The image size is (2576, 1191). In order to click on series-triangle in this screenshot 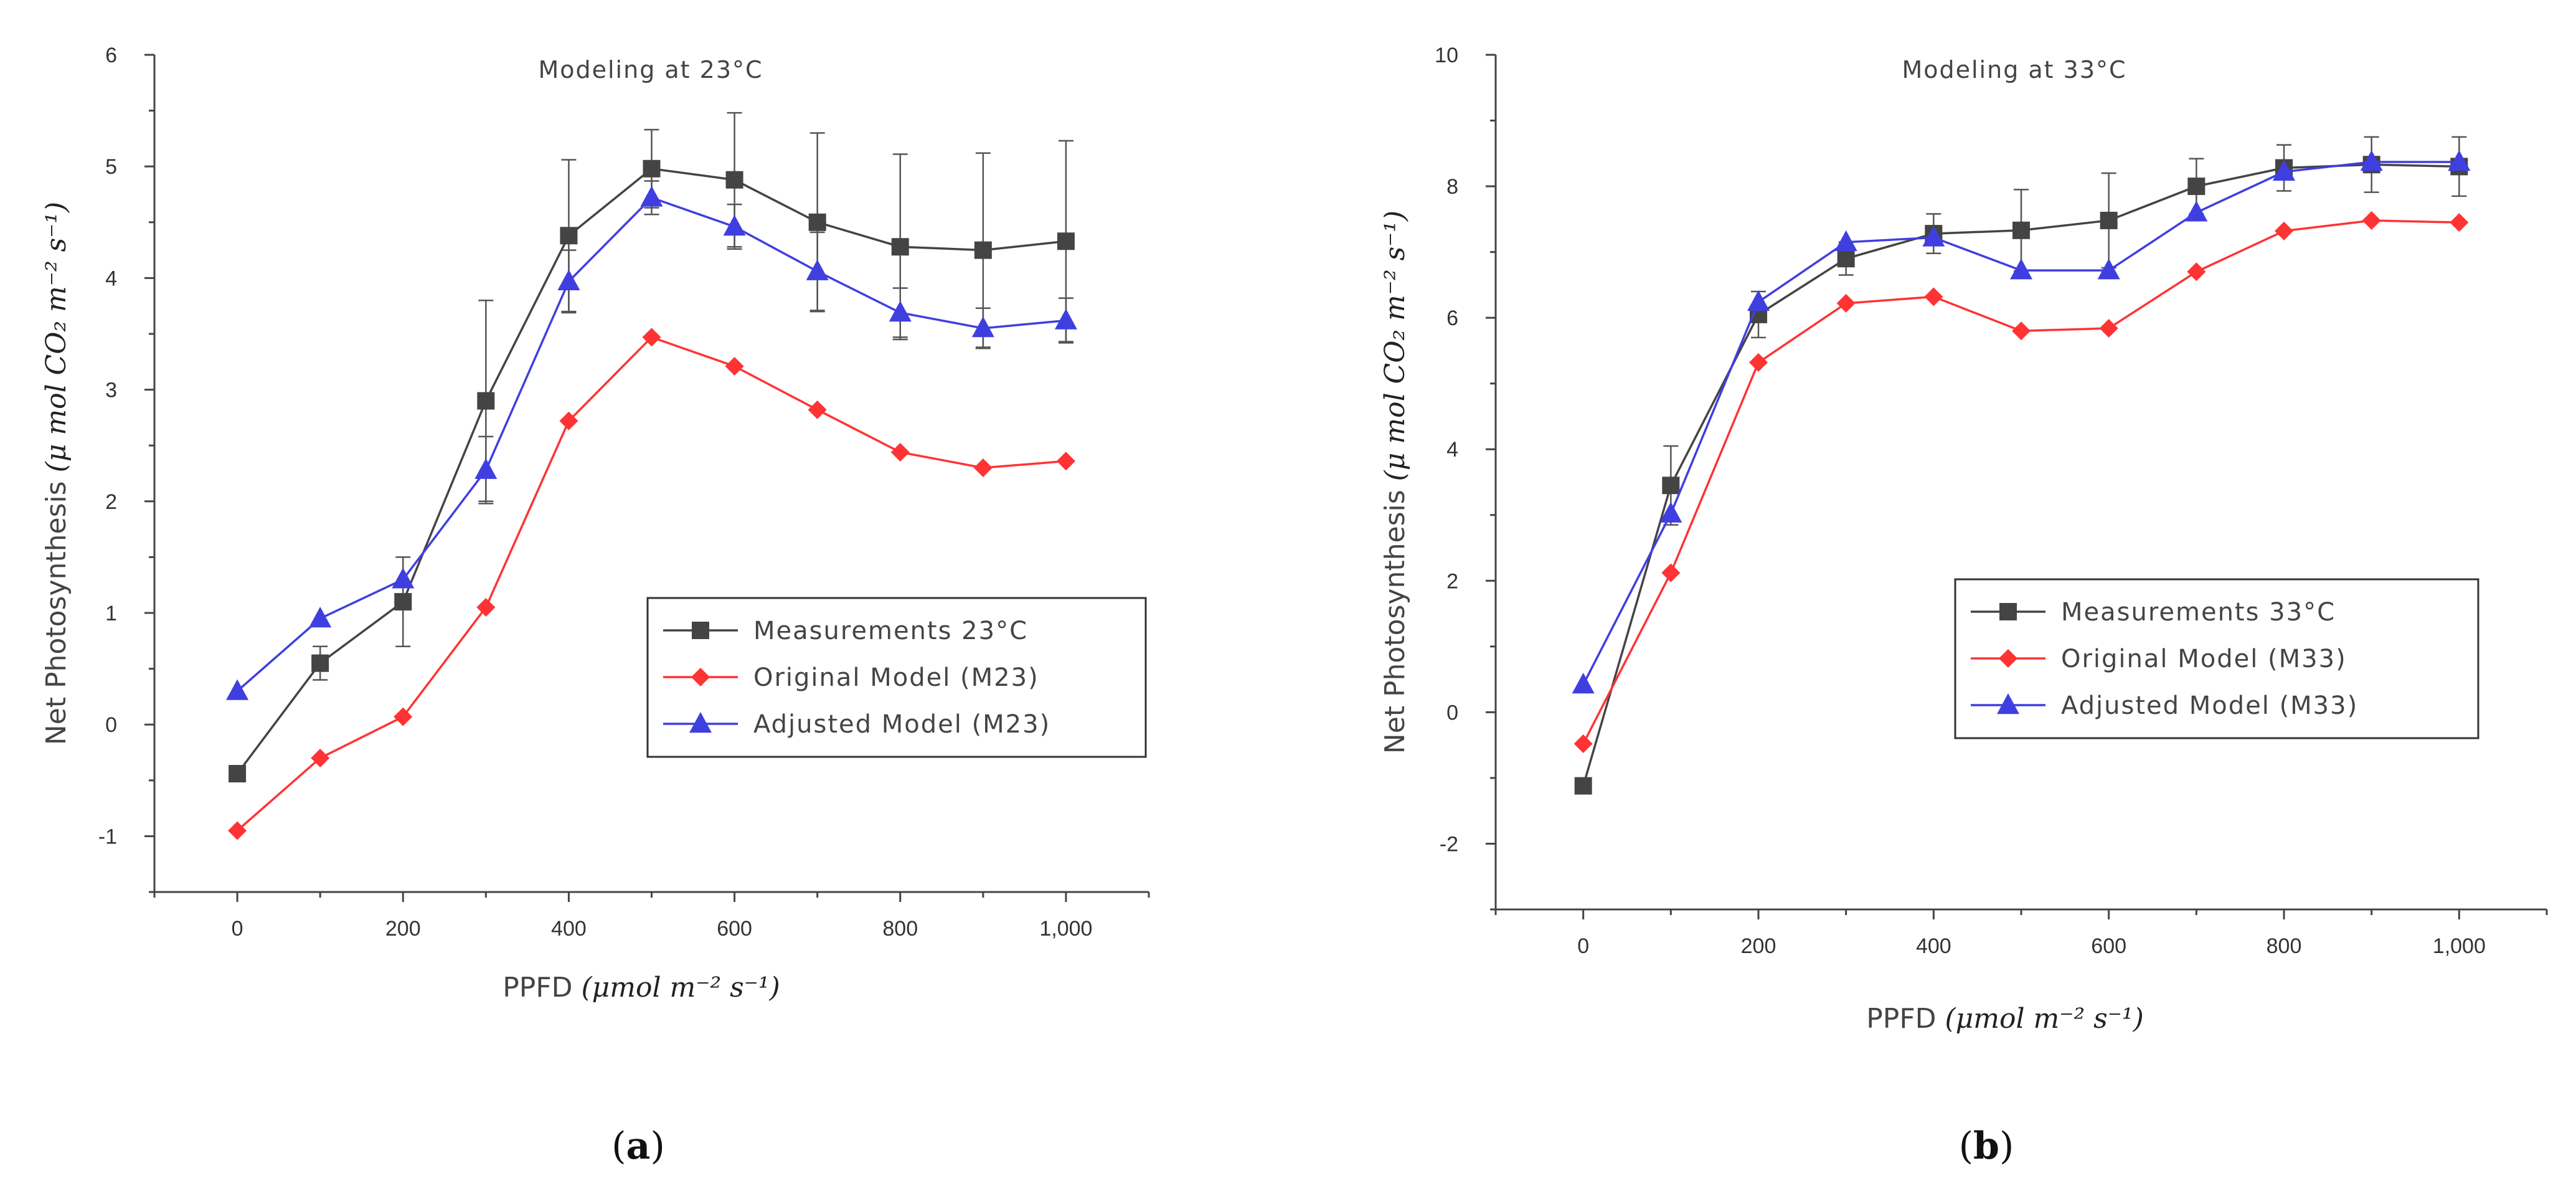, I will do `click(651, 440)`.